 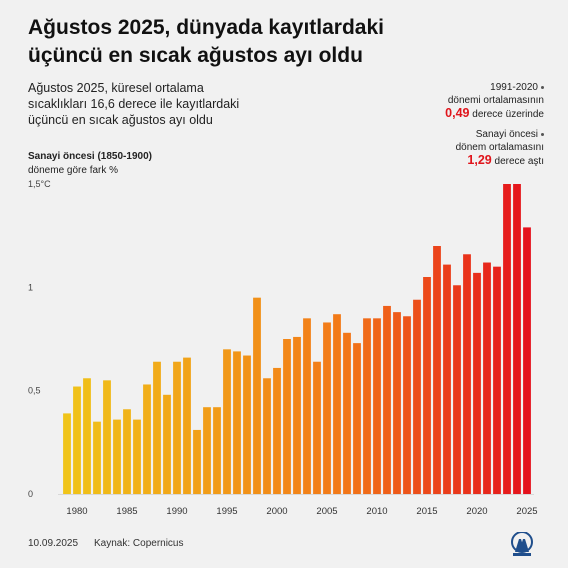 What do you see at coordinates (157, 427) in the screenshot?
I see `bar-1988` at bounding box center [157, 427].